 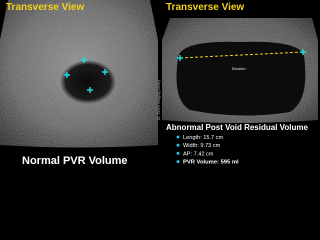 I want to click on bladder, so click(x=241, y=78).